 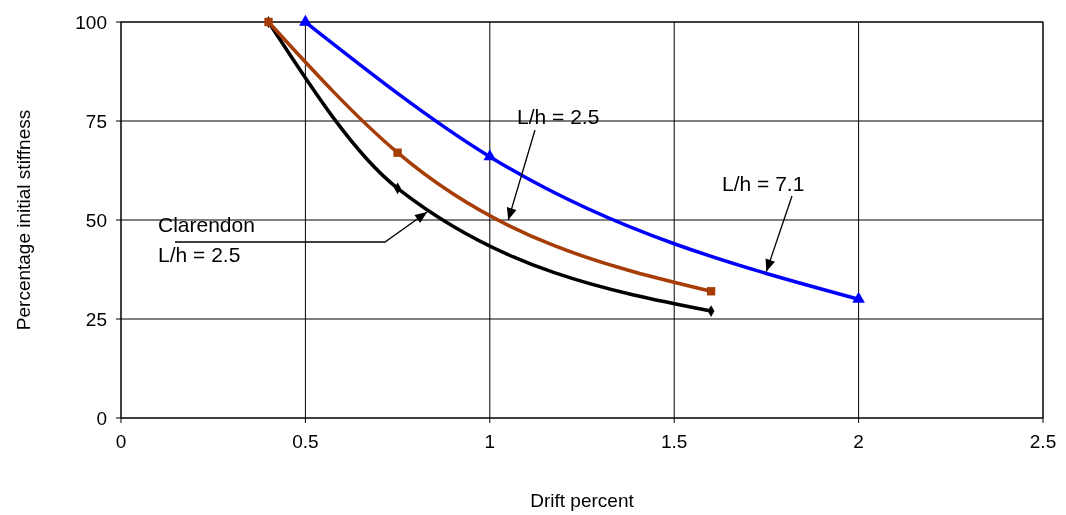 What do you see at coordinates (858, 441) in the screenshot?
I see `x-tick-label: 2` at bounding box center [858, 441].